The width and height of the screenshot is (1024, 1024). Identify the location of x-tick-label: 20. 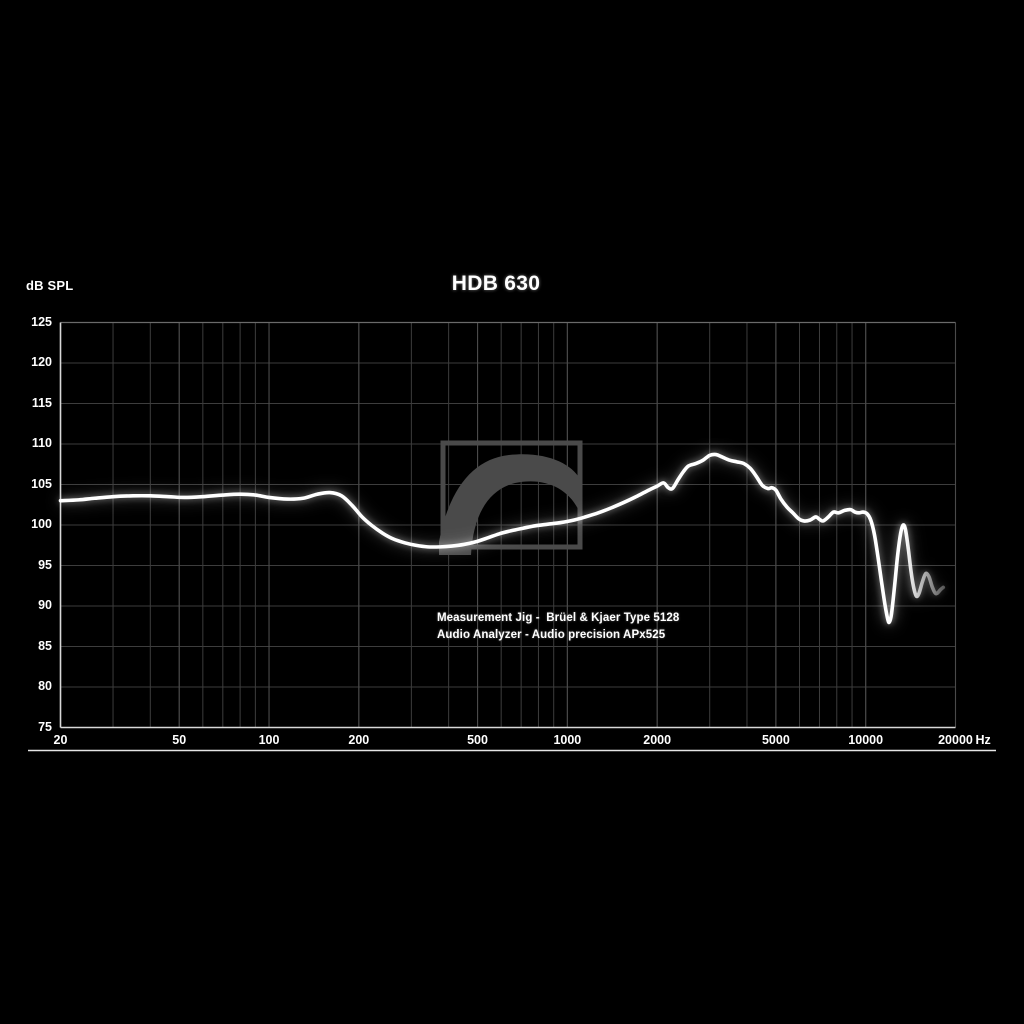
(60, 740).